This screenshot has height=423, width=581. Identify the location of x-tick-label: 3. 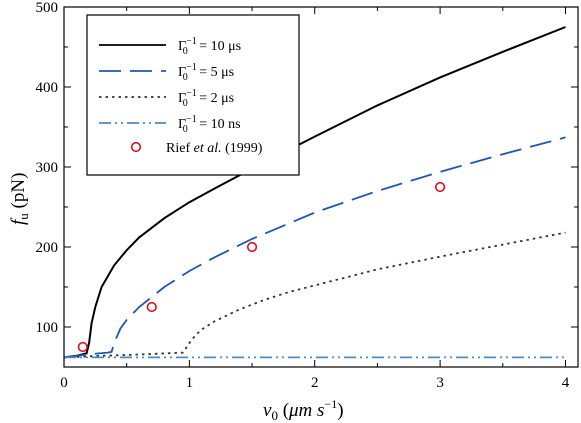
(440, 383).